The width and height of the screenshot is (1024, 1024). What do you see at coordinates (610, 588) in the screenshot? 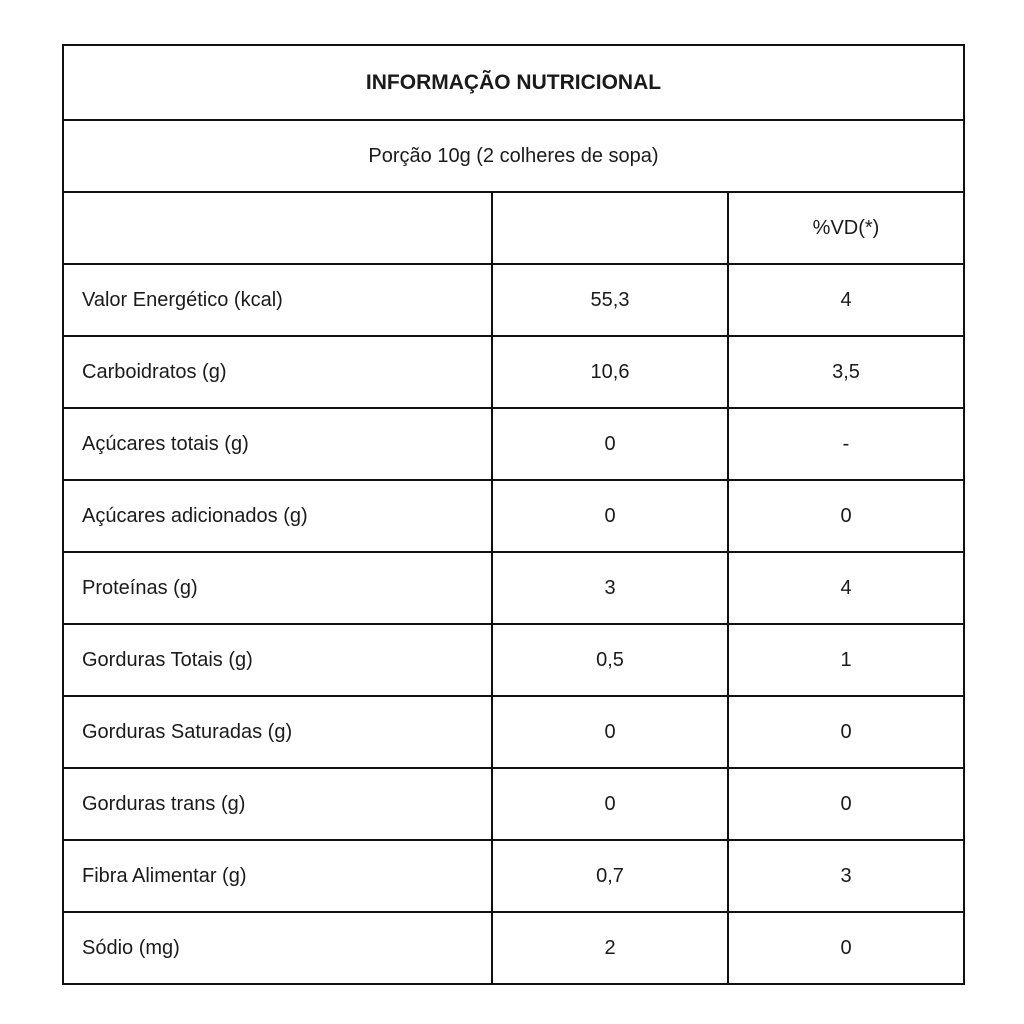
I see `nutrient-amount: 3` at bounding box center [610, 588].